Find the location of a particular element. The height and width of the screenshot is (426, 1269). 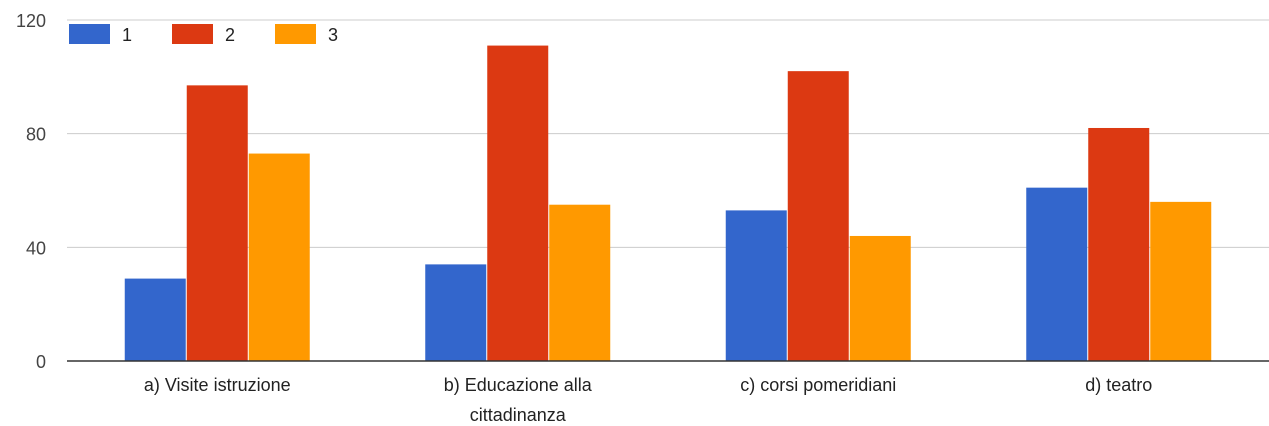

y-axis-ticks: 0 40 80 120 is located at coordinates (31, 191).